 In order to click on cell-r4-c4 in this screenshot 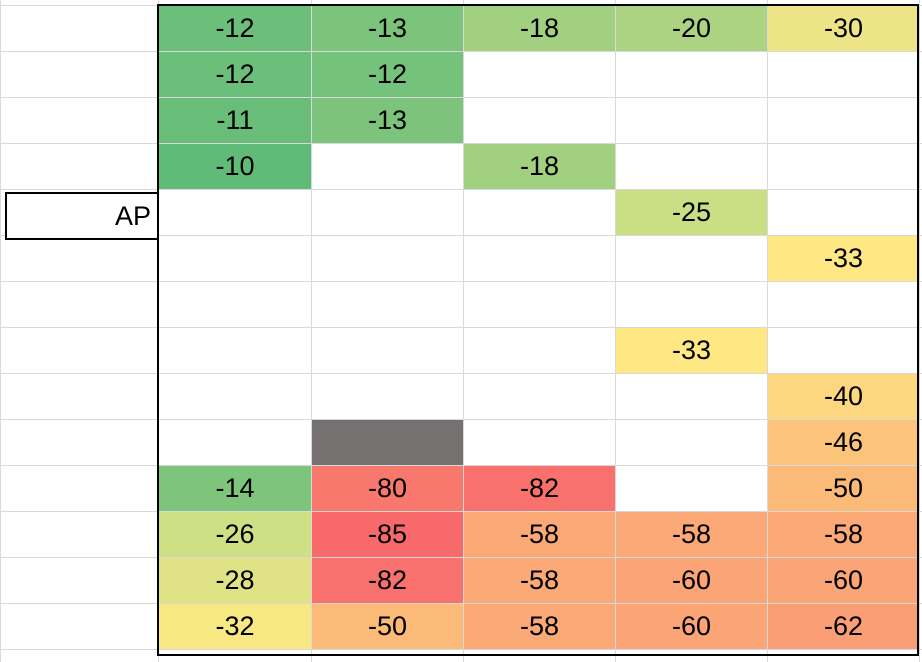, I will do `click(691, 166)`.